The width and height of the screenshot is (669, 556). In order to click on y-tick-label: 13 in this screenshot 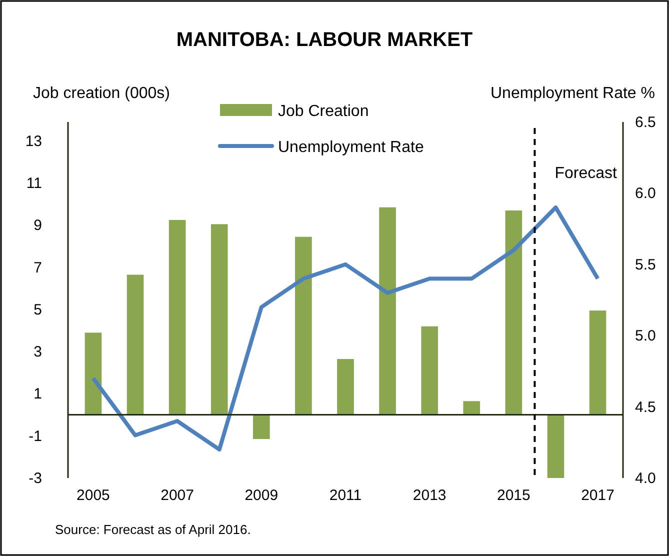, I will do `click(33, 141)`.